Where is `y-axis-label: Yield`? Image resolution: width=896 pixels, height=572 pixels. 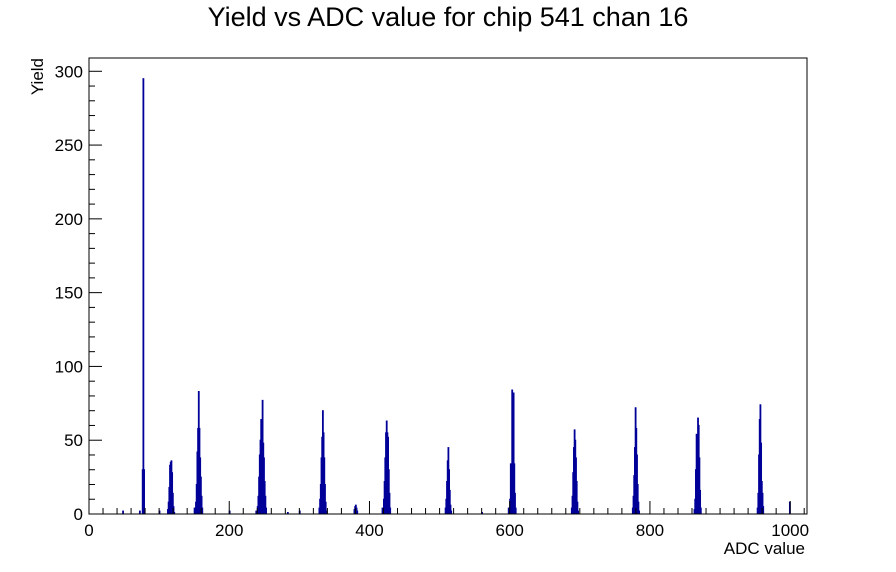 y-axis-label: Yield is located at coordinates (37, 76).